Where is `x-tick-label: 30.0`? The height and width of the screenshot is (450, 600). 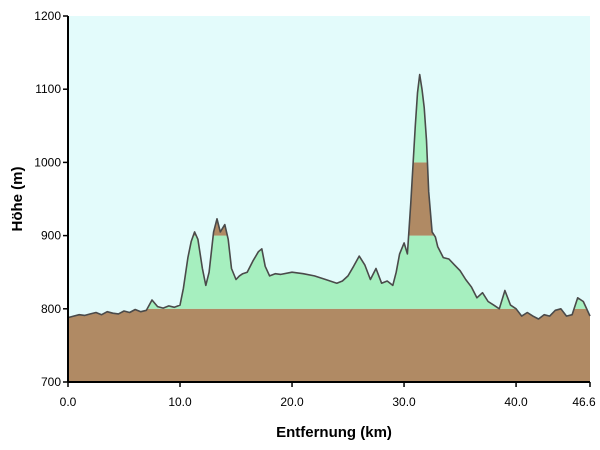
x-tick-label: 30.0 is located at coordinates (404, 402).